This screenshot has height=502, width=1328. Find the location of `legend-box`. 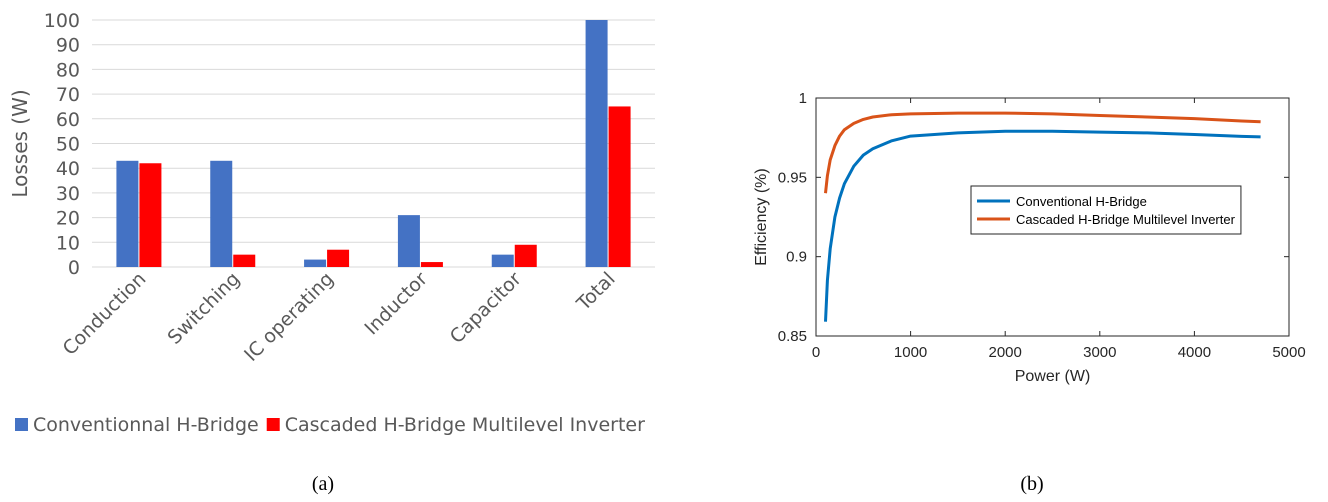

legend-box is located at coordinates (1106, 210).